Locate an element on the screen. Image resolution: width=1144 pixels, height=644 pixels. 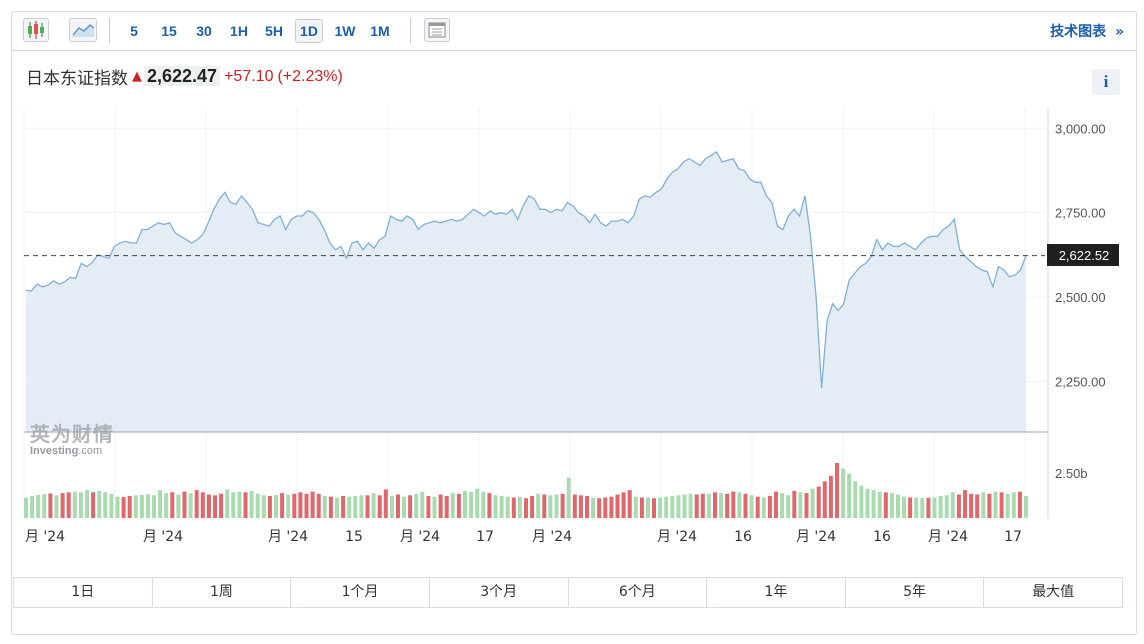
range-6m: 6个月 is located at coordinates (638, 592).